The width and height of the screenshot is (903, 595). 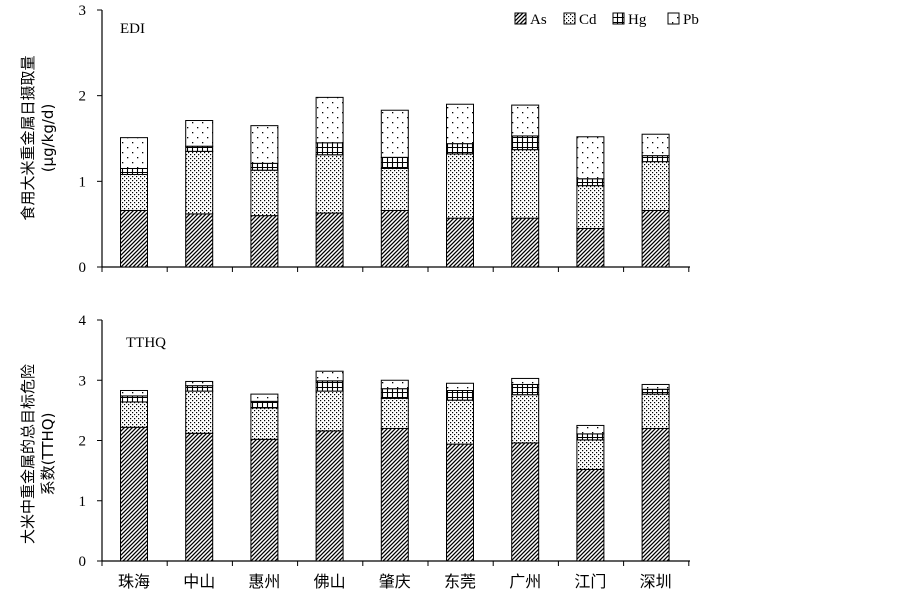 What do you see at coordinates (264, 581) in the screenshot?
I see `x-category-label: 惠州` at bounding box center [264, 581].